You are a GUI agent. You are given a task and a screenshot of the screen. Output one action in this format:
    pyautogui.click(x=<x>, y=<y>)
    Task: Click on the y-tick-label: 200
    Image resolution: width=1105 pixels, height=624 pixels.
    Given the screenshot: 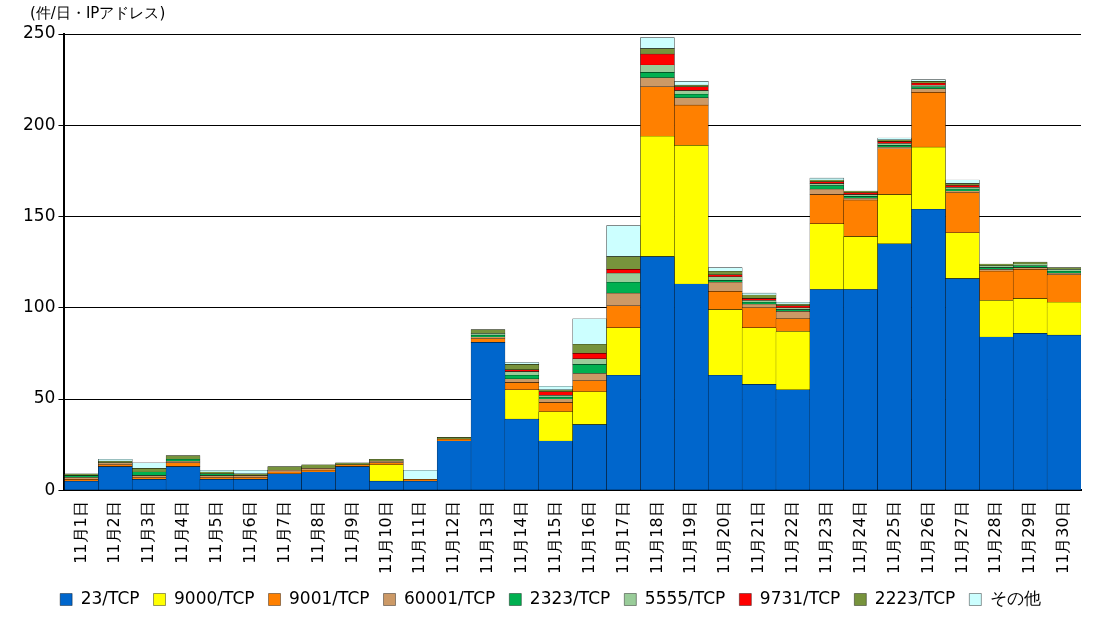 What is the action you would take?
    pyautogui.click(x=39, y=123)
    